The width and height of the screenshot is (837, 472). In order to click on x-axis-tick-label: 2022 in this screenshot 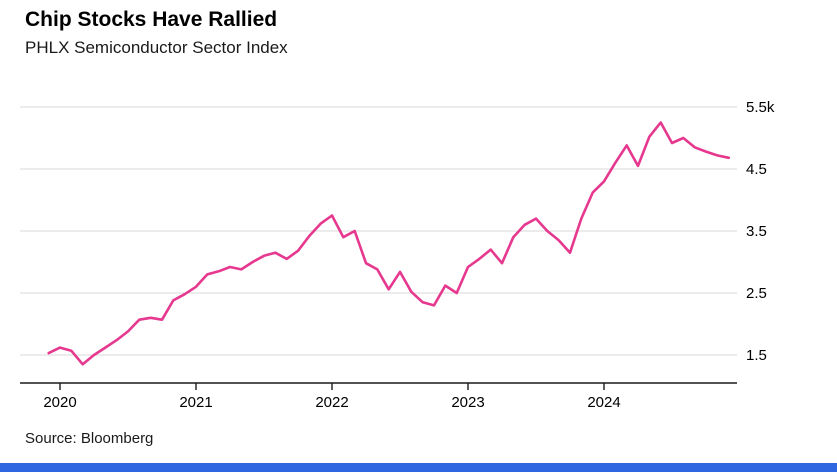, I will do `click(331, 402)`.